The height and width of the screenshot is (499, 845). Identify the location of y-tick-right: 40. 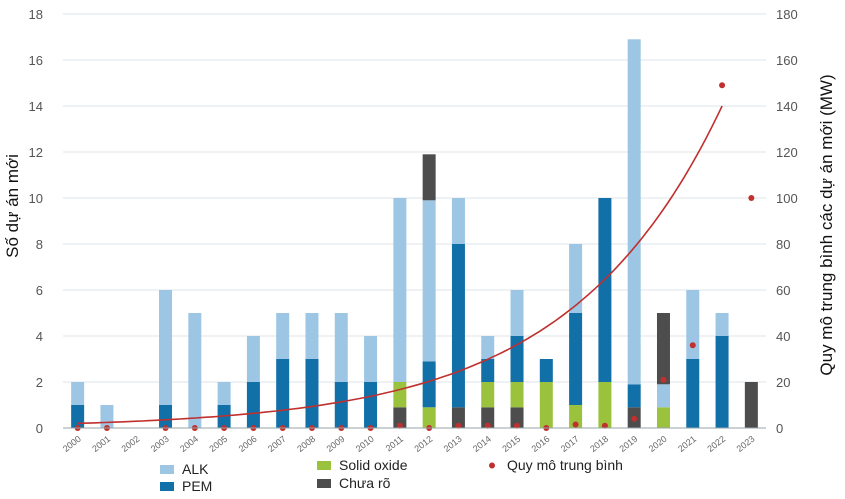
(783, 336).